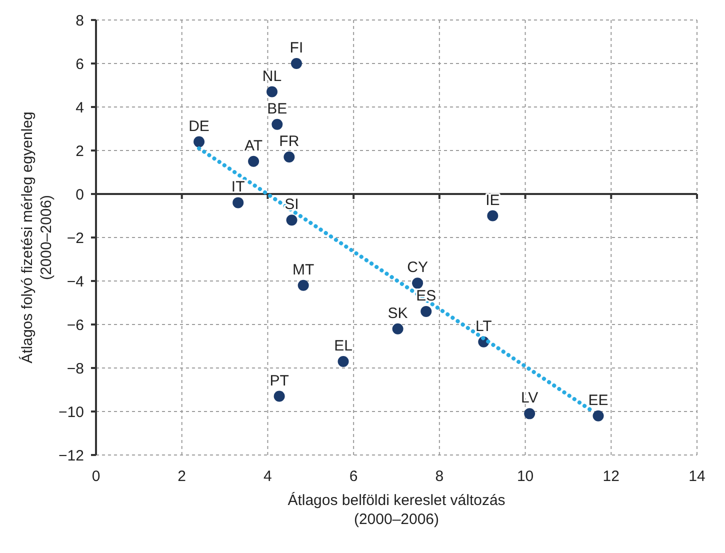 This screenshot has height=553, width=725. What do you see at coordinates (253, 145) in the screenshot?
I see `annotation: AT` at bounding box center [253, 145].